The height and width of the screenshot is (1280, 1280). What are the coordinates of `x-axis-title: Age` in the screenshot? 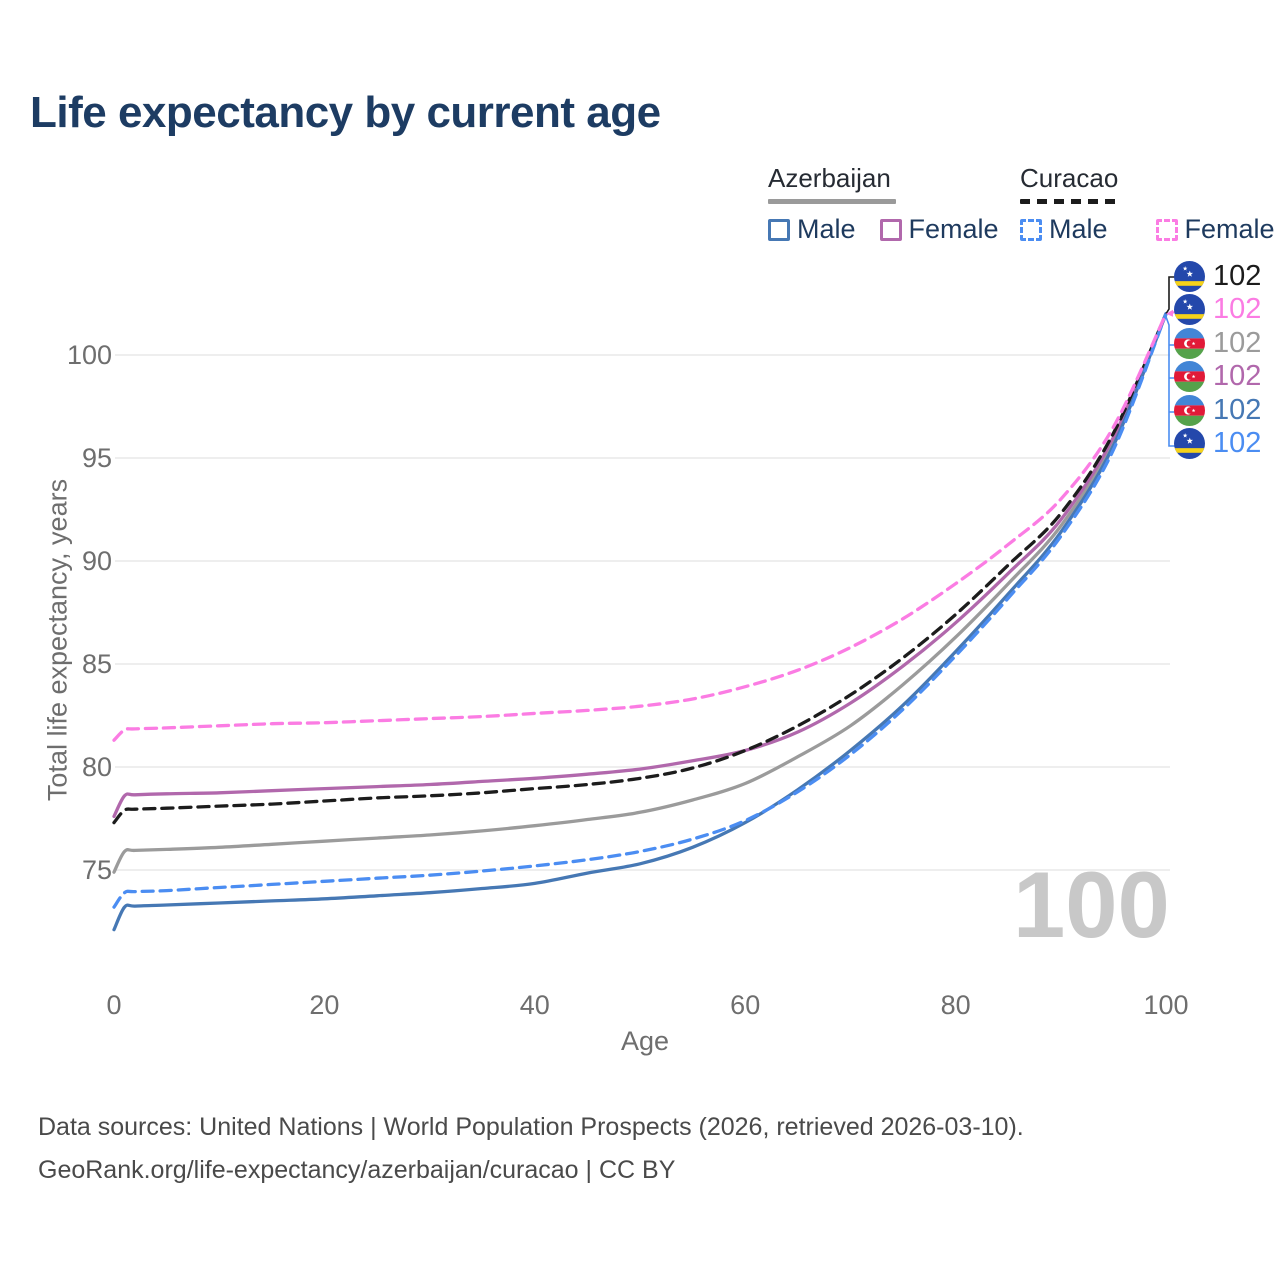 It's located at (645, 1041).